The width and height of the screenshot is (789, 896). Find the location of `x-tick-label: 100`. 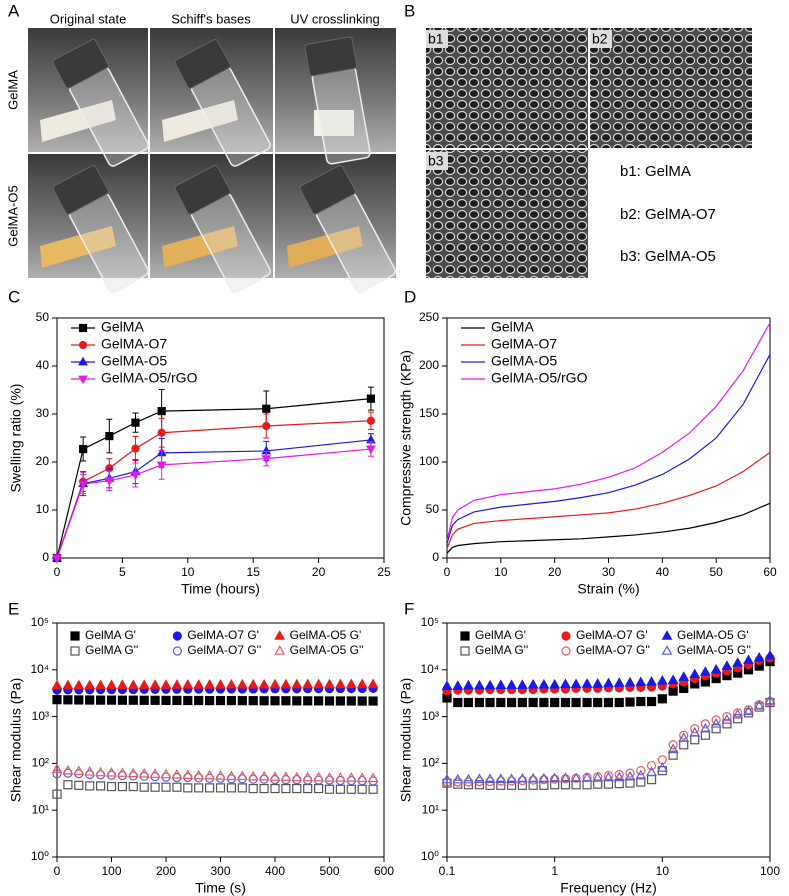

x-tick-label: 100 is located at coordinates (111, 871).